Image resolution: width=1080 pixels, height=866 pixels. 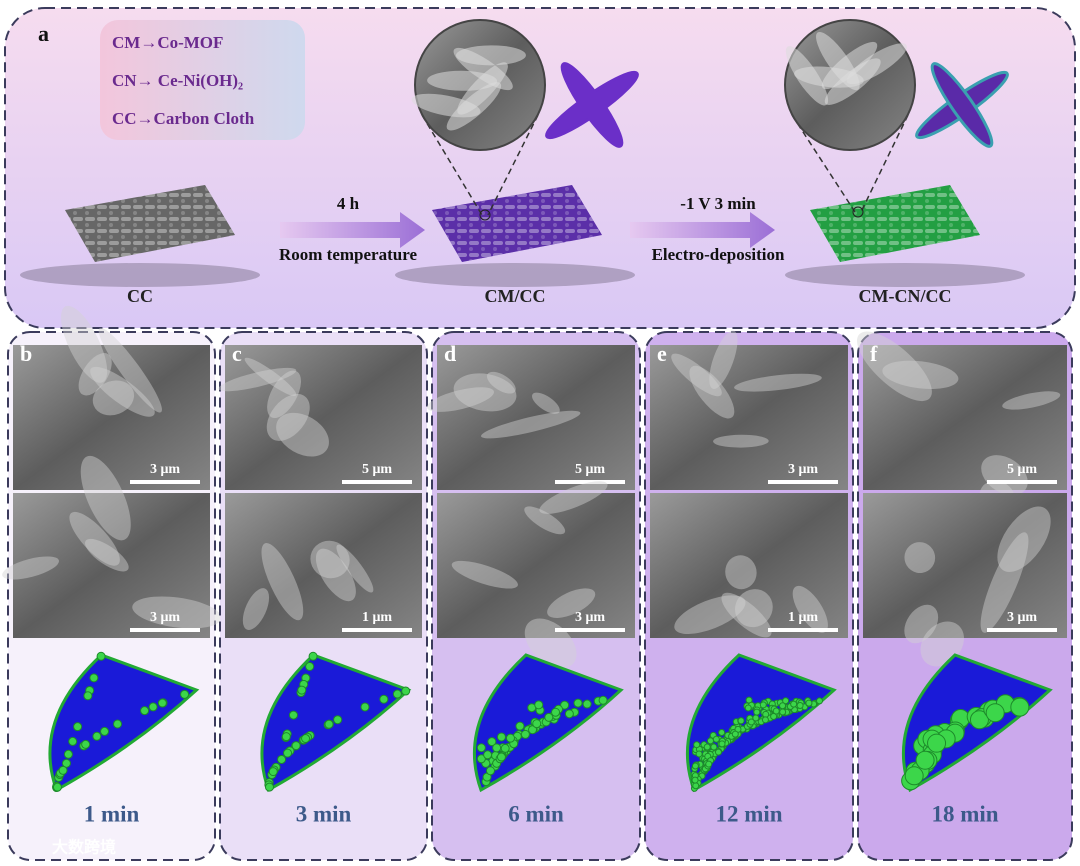 What do you see at coordinates (450, 353) in the screenshot?
I see `panel-label: d` at bounding box center [450, 353].